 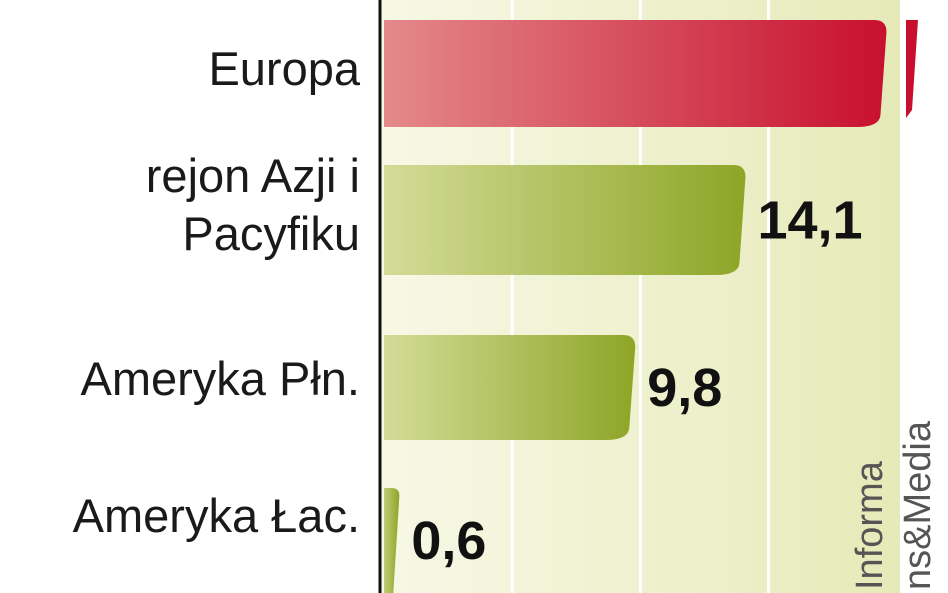 I want to click on category-label: Europa, so click(x=284, y=68).